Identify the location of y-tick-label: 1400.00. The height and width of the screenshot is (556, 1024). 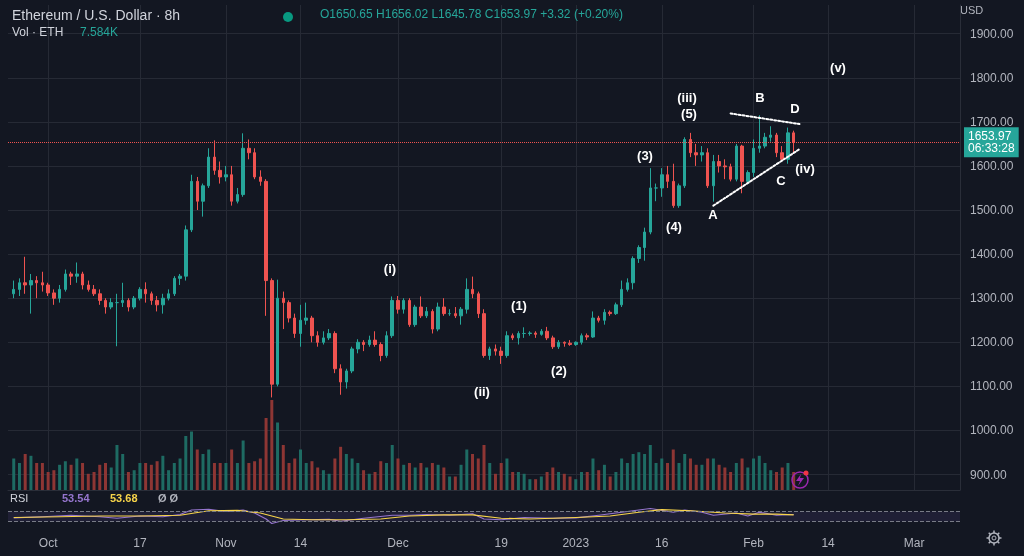
(992, 254).